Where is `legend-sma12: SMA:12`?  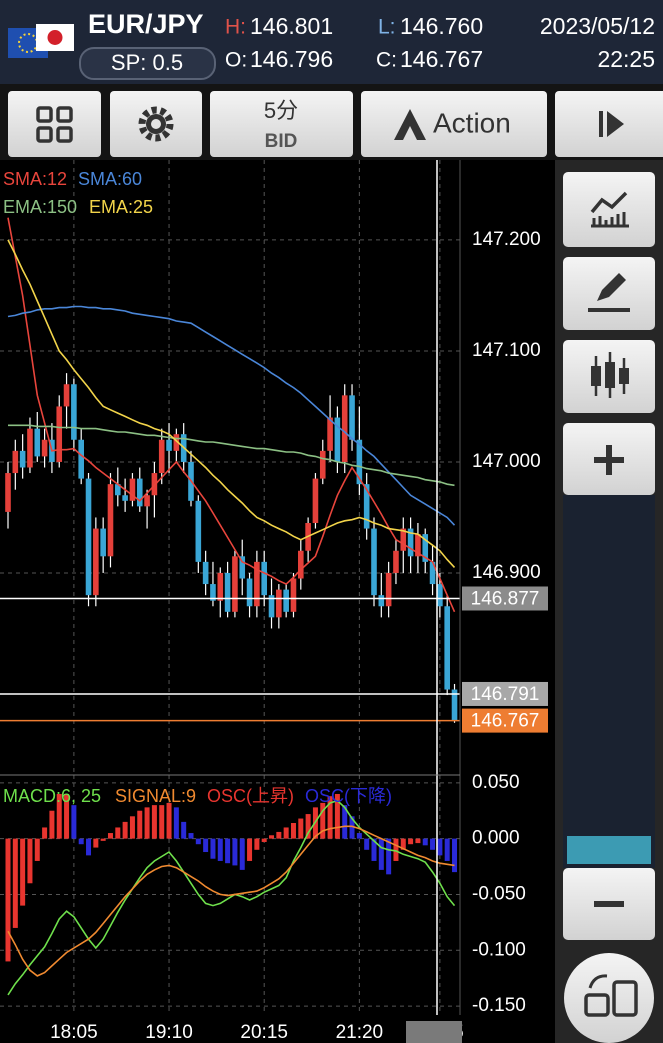
legend-sma12: SMA:12 is located at coordinates (35, 179).